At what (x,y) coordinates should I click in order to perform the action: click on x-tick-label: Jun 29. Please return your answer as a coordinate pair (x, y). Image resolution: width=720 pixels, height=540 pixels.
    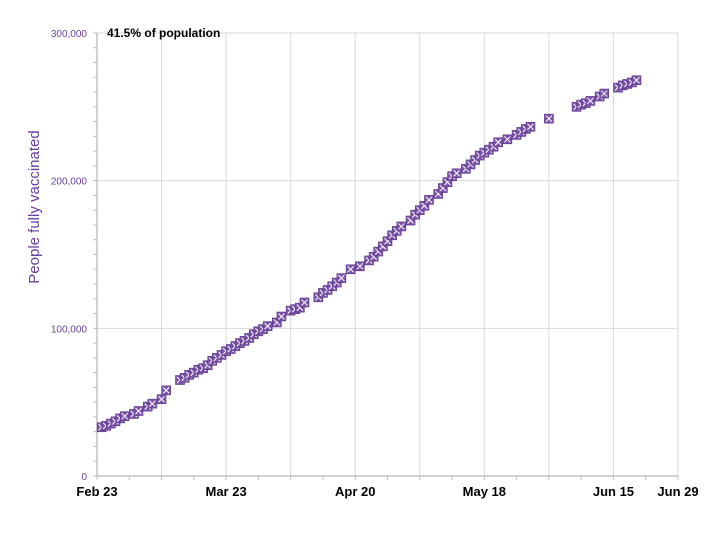
    Looking at the image, I should click on (677, 491).